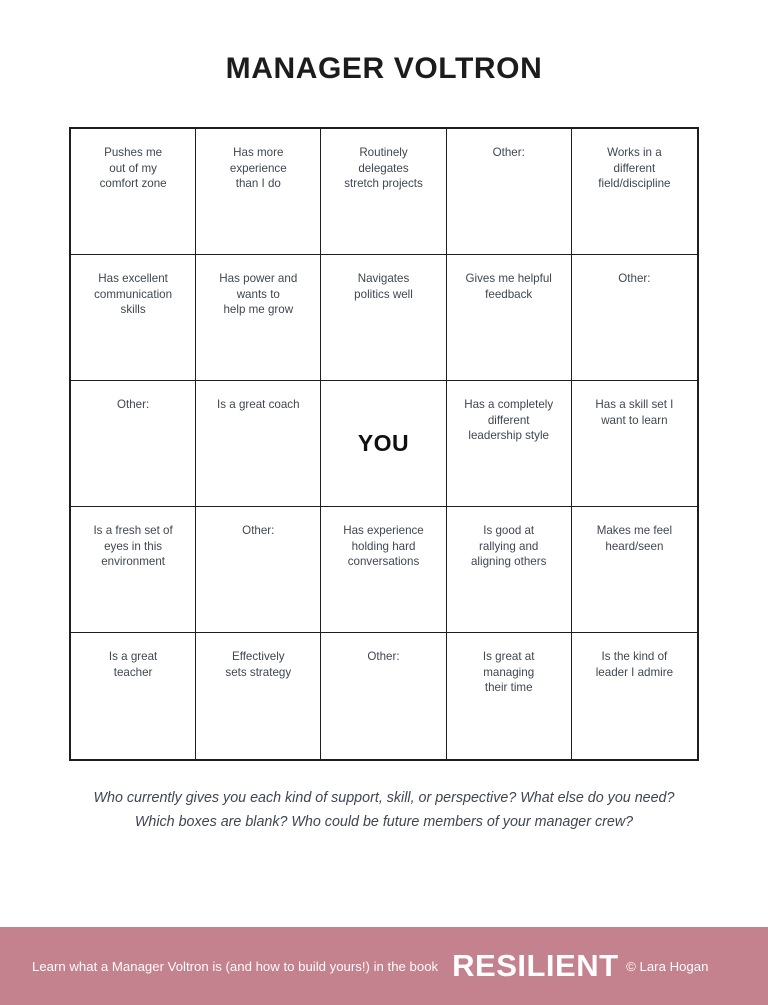 The image size is (768, 1005). Describe the element at coordinates (134, 192) in the screenshot. I see `grid-cell: Pushes me out of my comfort zone` at that location.